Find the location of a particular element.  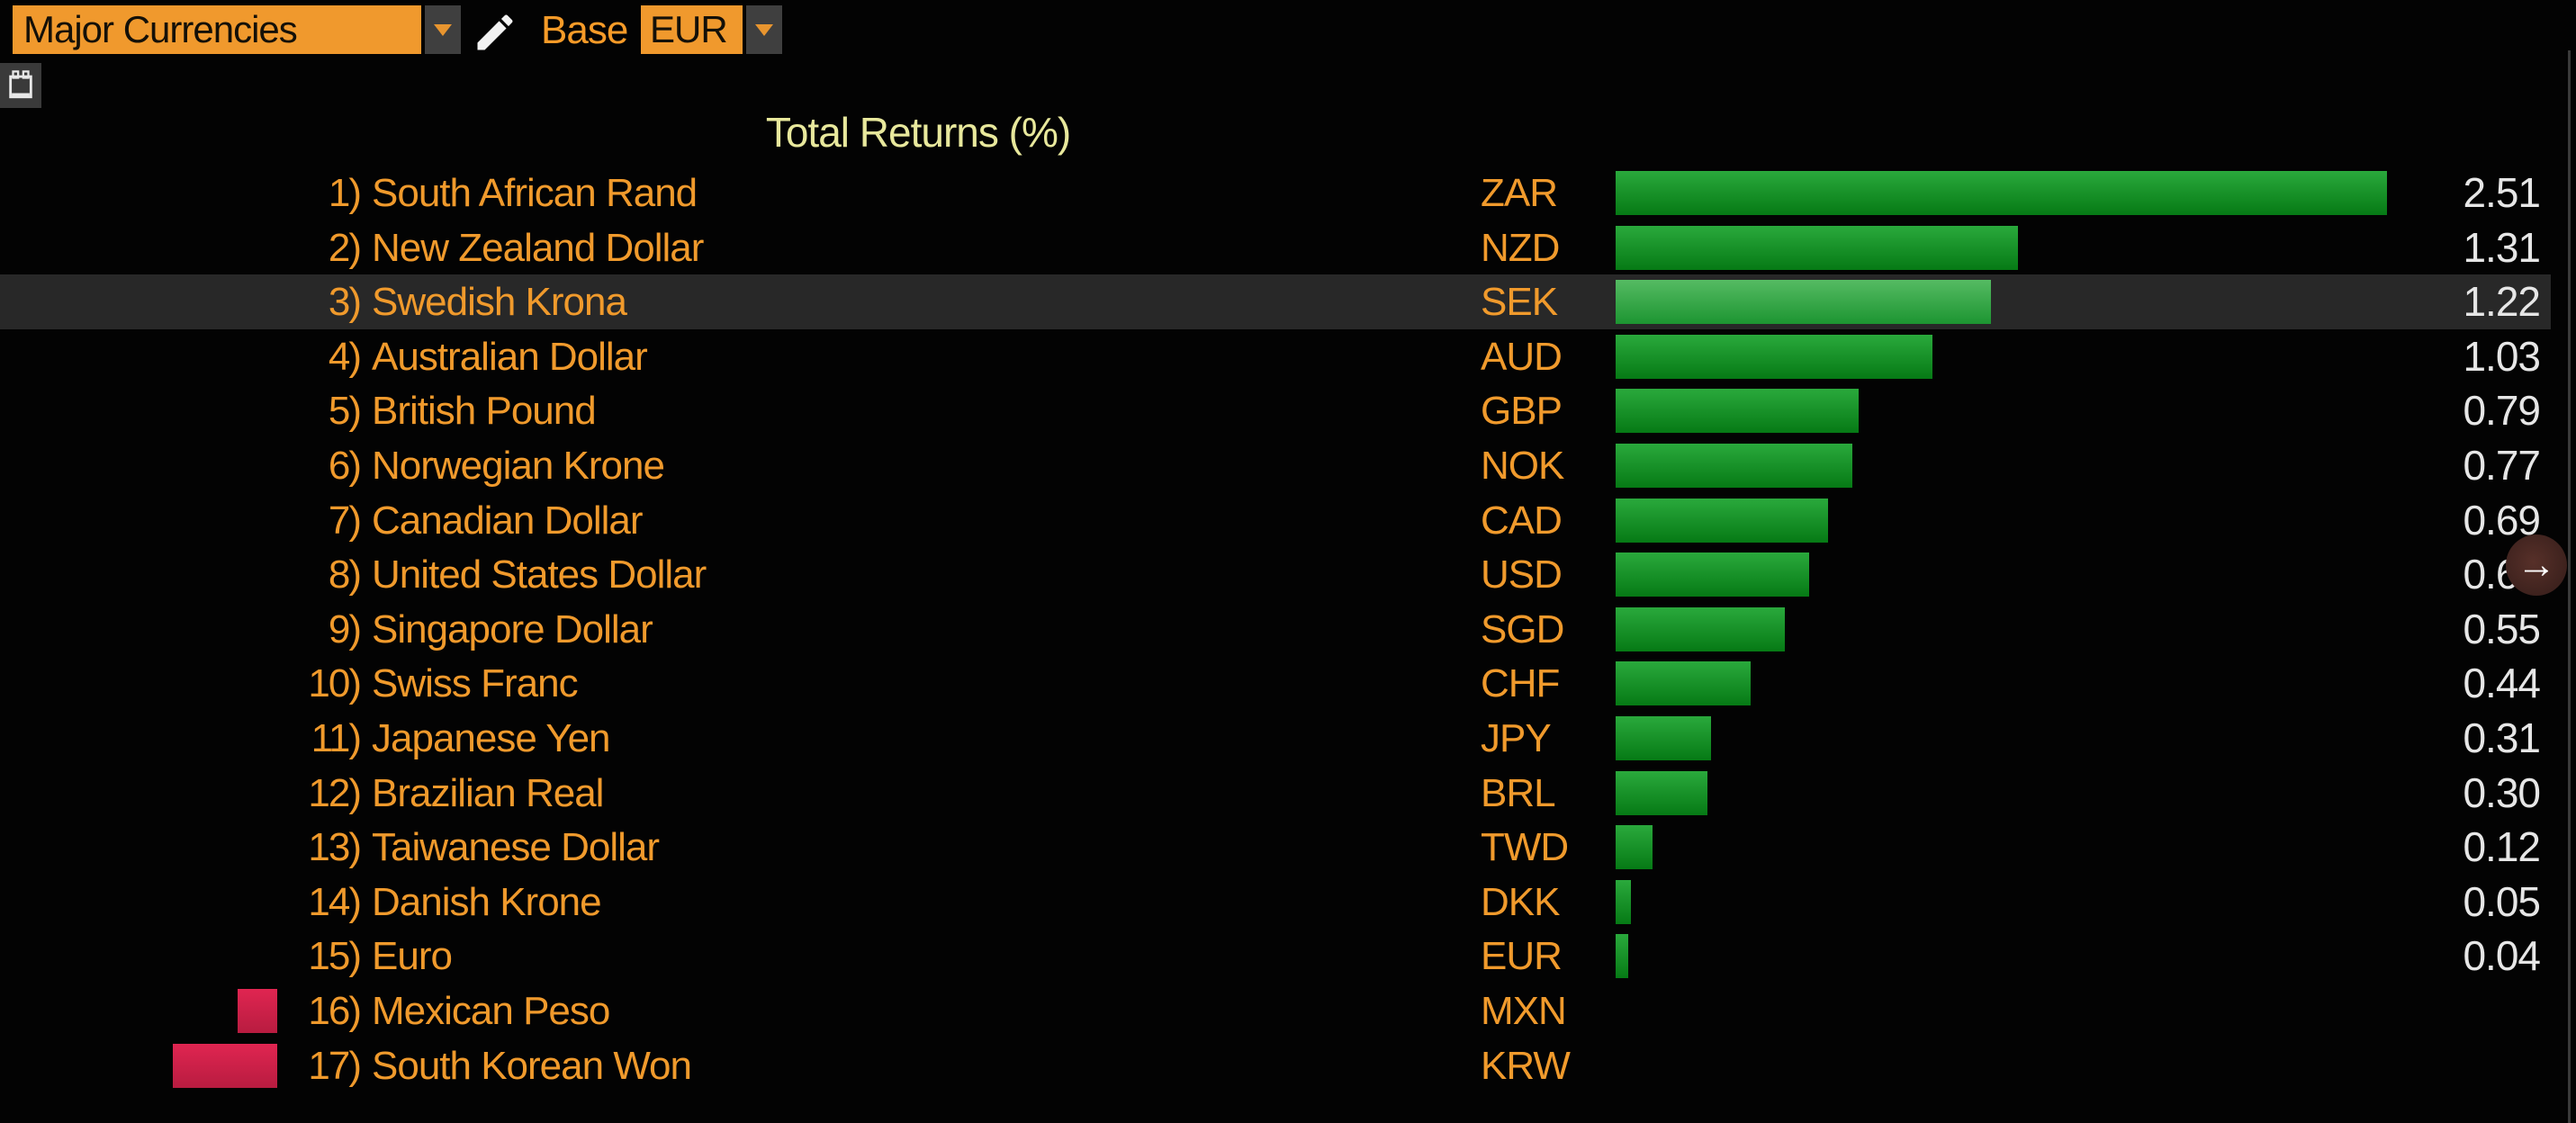

currency-row: 9) Singapore Dollar SGD 0.55 is located at coordinates (1288, 629).